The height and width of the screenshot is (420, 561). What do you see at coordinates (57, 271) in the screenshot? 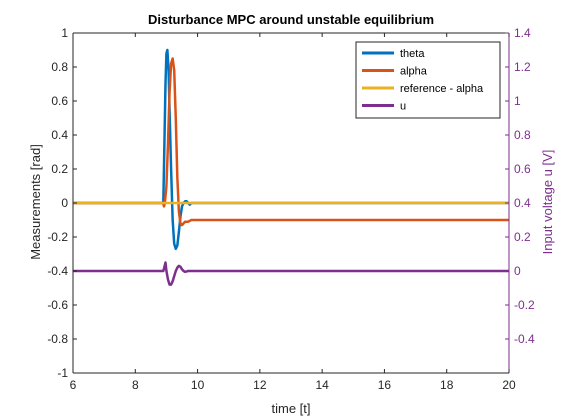
I see `y-left-tick-label: -0.4` at bounding box center [57, 271].